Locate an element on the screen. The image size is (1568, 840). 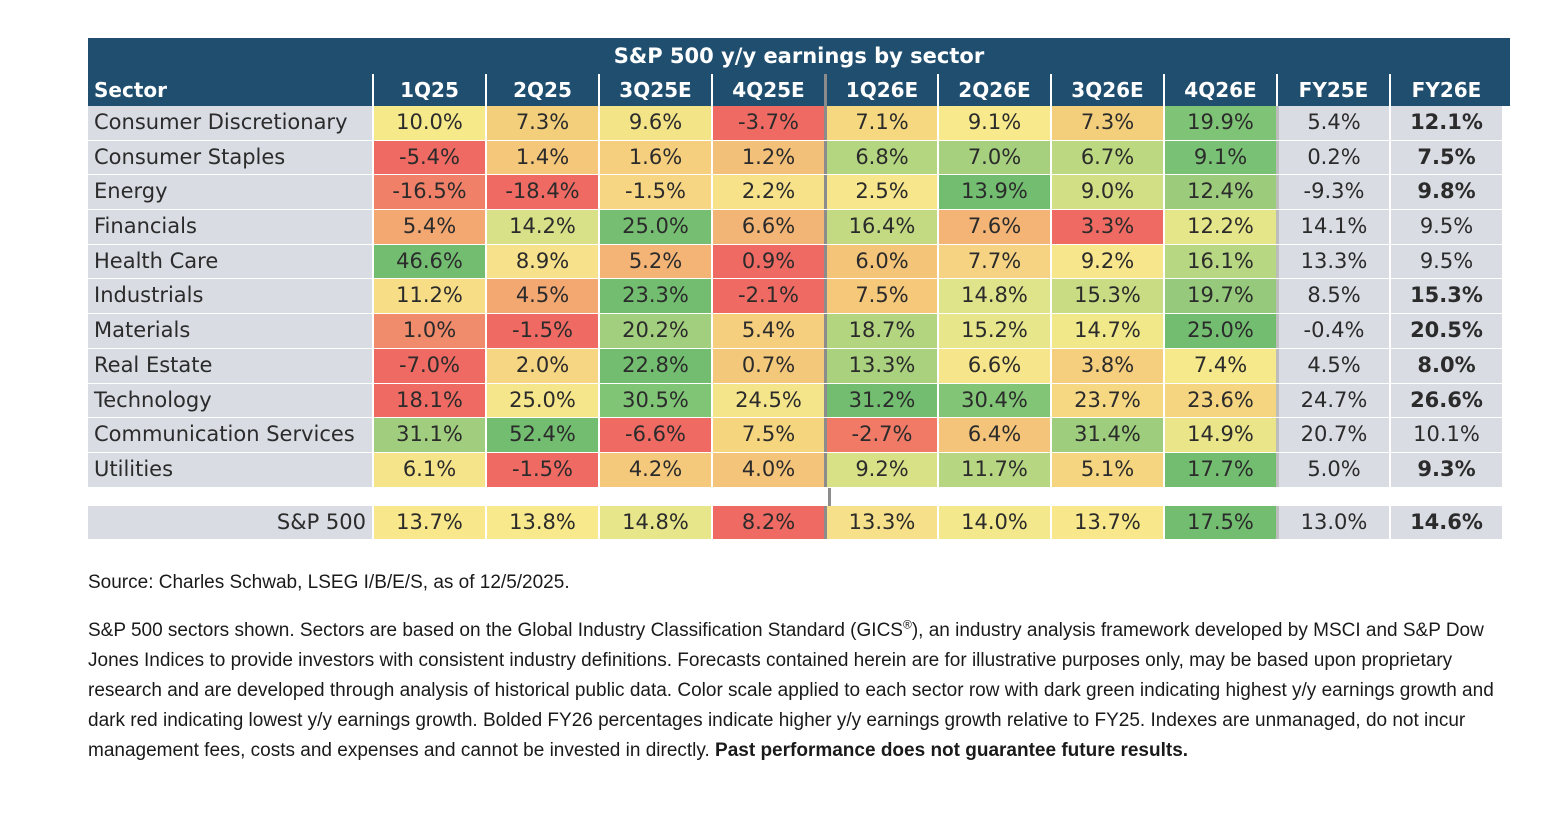
sector-label: Consumer Staples is located at coordinates (230, 157).